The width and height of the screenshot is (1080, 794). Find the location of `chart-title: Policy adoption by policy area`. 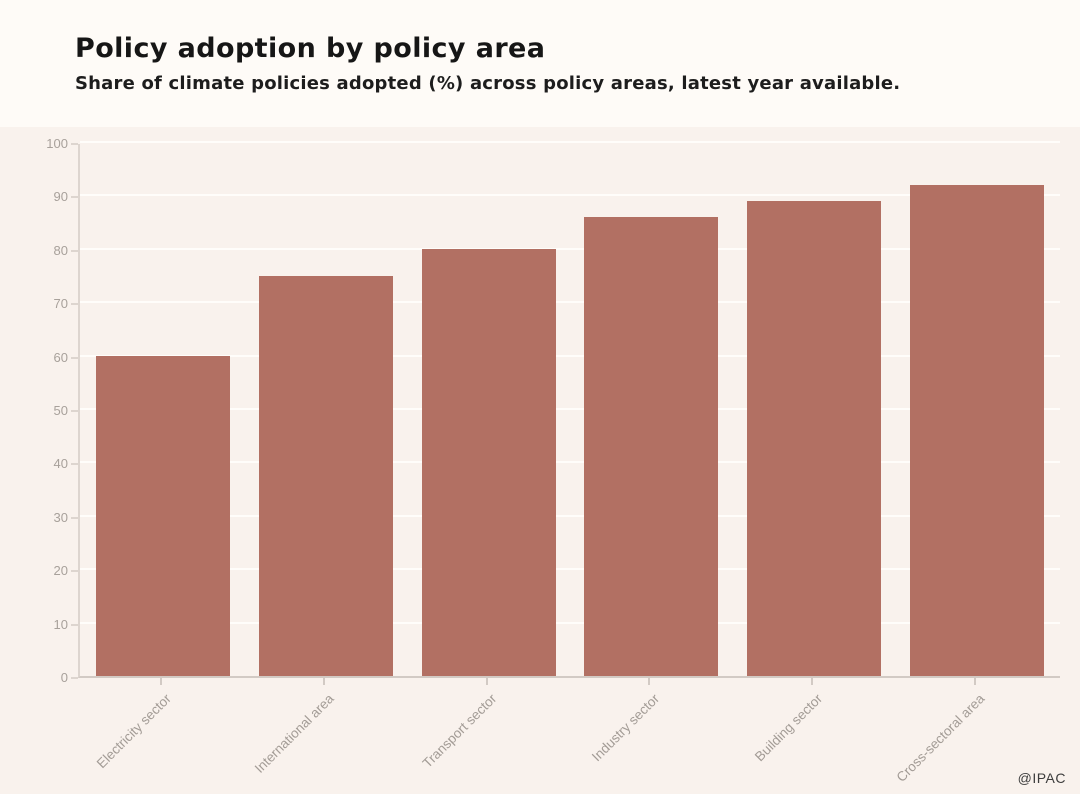

chart-title: Policy adoption by policy area is located at coordinates (310, 48).